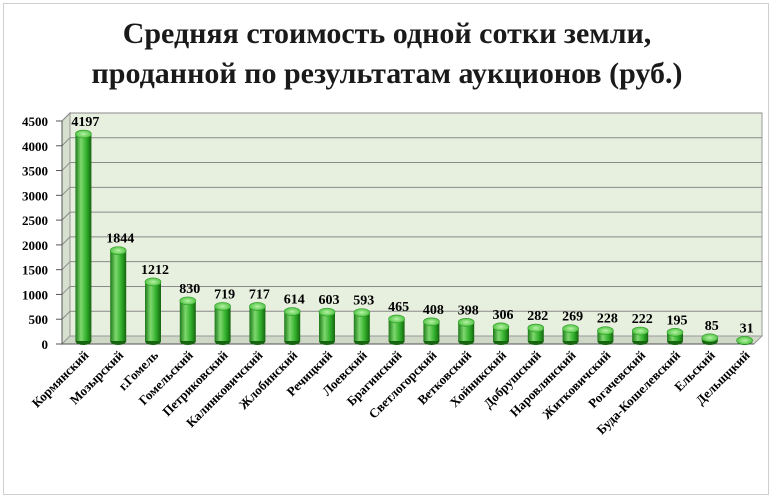  Describe the element at coordinates (433, 310) in the screenshot. I see `data-label: 408` at that location.